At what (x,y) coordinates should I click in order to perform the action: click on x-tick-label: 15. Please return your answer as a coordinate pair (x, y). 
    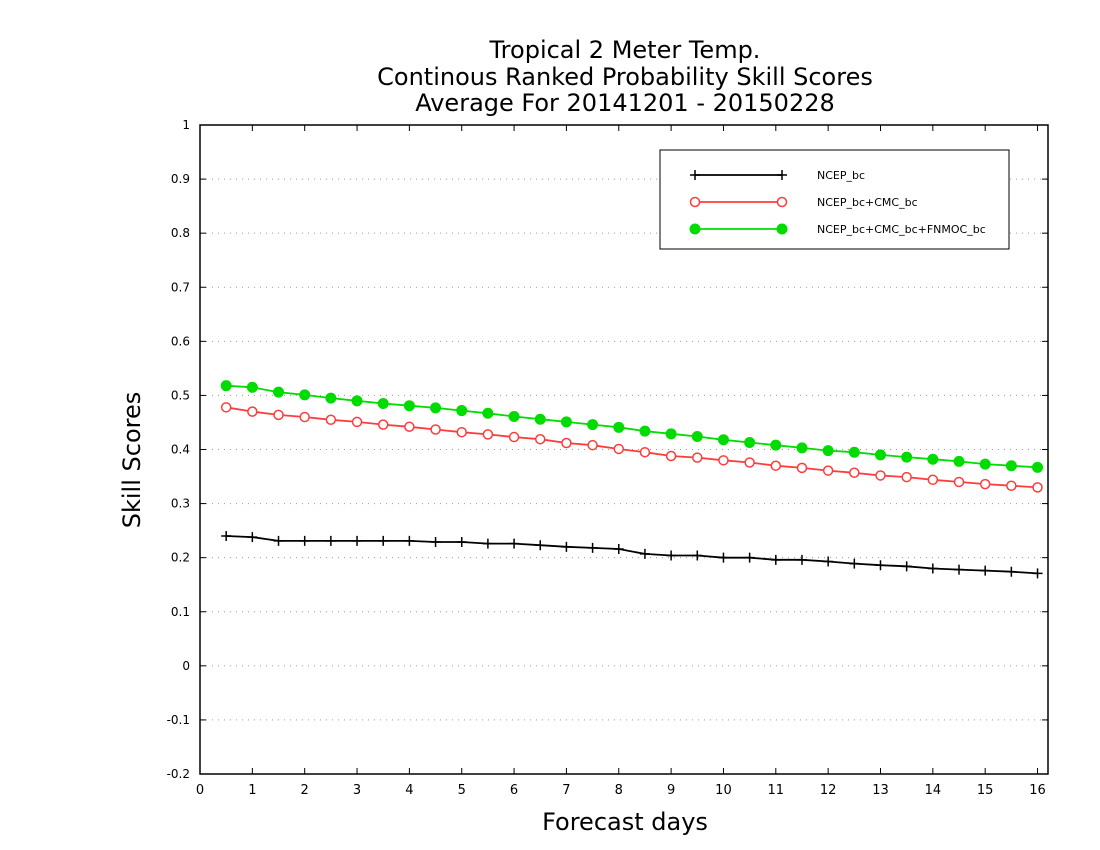
    Looking at the image, I should click on (985, 790).